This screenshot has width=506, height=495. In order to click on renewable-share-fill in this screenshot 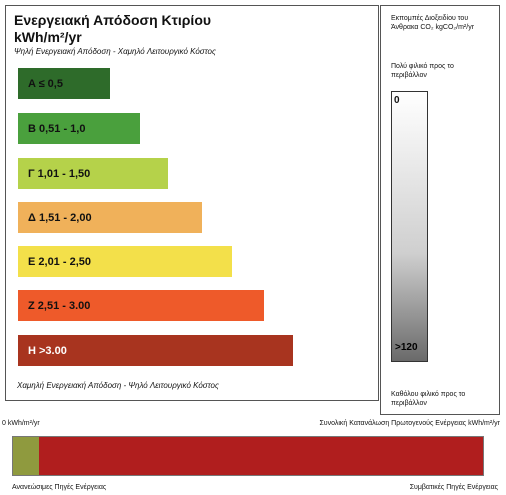, I will do `click(26, 456)`.